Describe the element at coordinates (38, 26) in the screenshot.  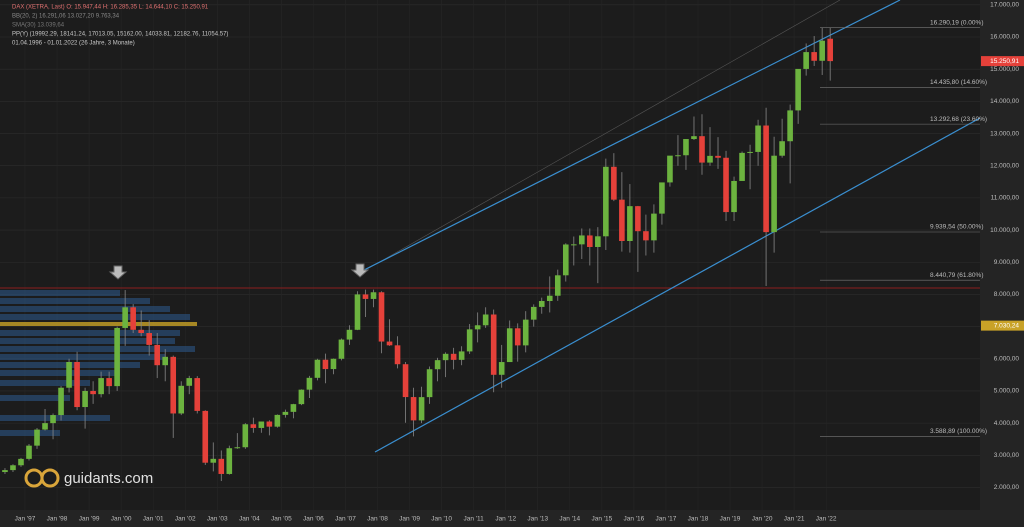
I see `header-line: SMA(30) 13.039,64` at that location.